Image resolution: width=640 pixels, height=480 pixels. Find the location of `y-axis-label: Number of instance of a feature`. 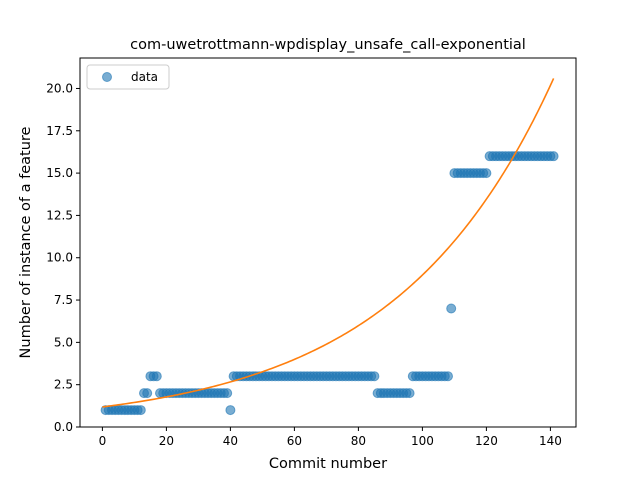

y-axis-label: Number of instance of a feature is located at coordinates (26, 242).